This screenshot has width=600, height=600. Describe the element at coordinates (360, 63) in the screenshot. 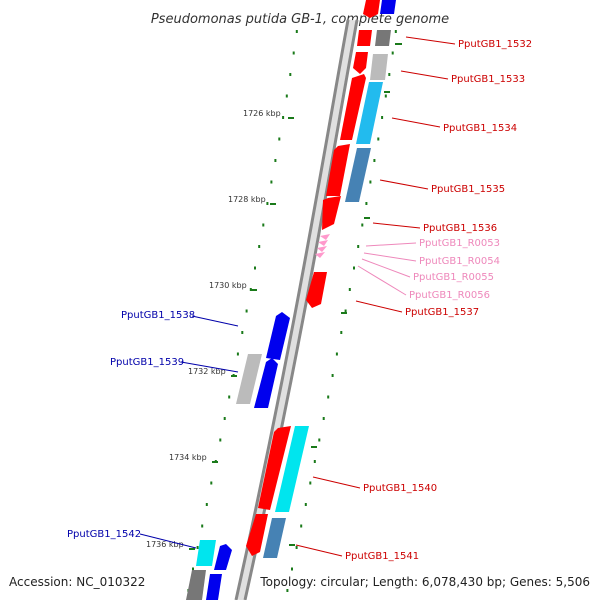

I see `gene-1533-red` at that location.